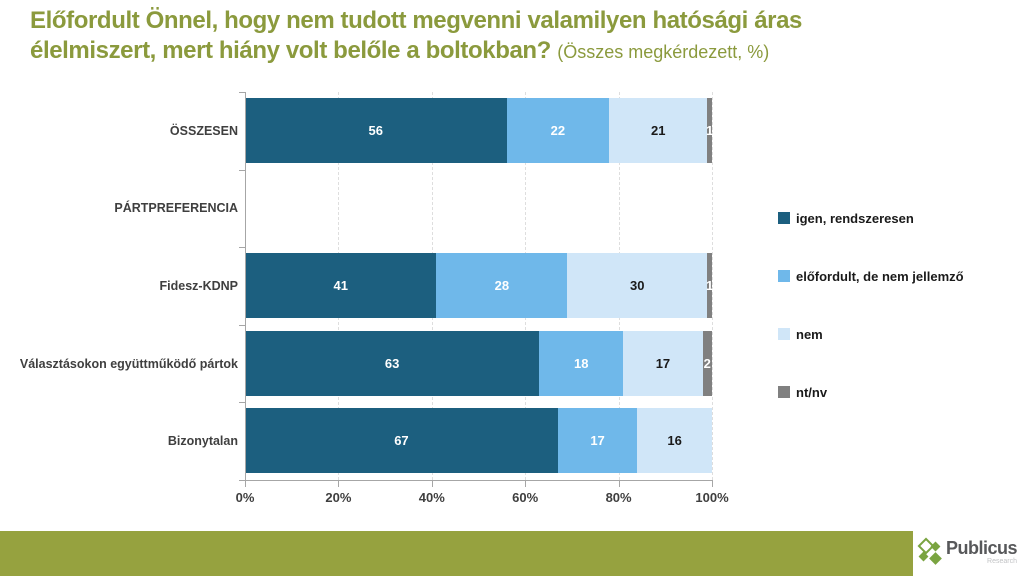  What do you see at coordinates (663, 52) in the screenshot?
I see `title-suffix: (Összes megkérdezett, %)` at bounding box center [663, 52].